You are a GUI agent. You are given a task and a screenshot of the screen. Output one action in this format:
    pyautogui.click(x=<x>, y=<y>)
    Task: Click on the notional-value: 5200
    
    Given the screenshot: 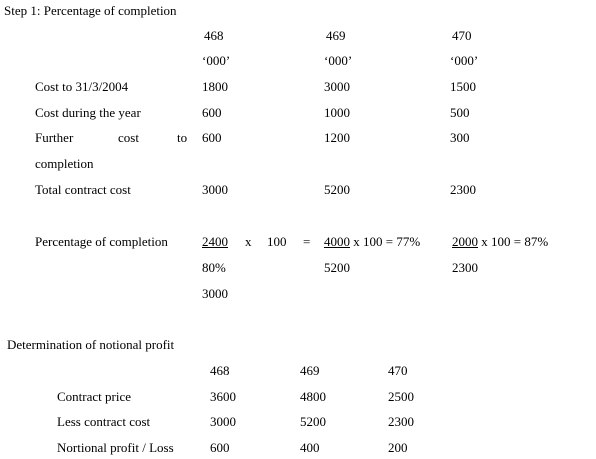 What is the action you would take?
    pyautogui.click(x=313, y=421)
    